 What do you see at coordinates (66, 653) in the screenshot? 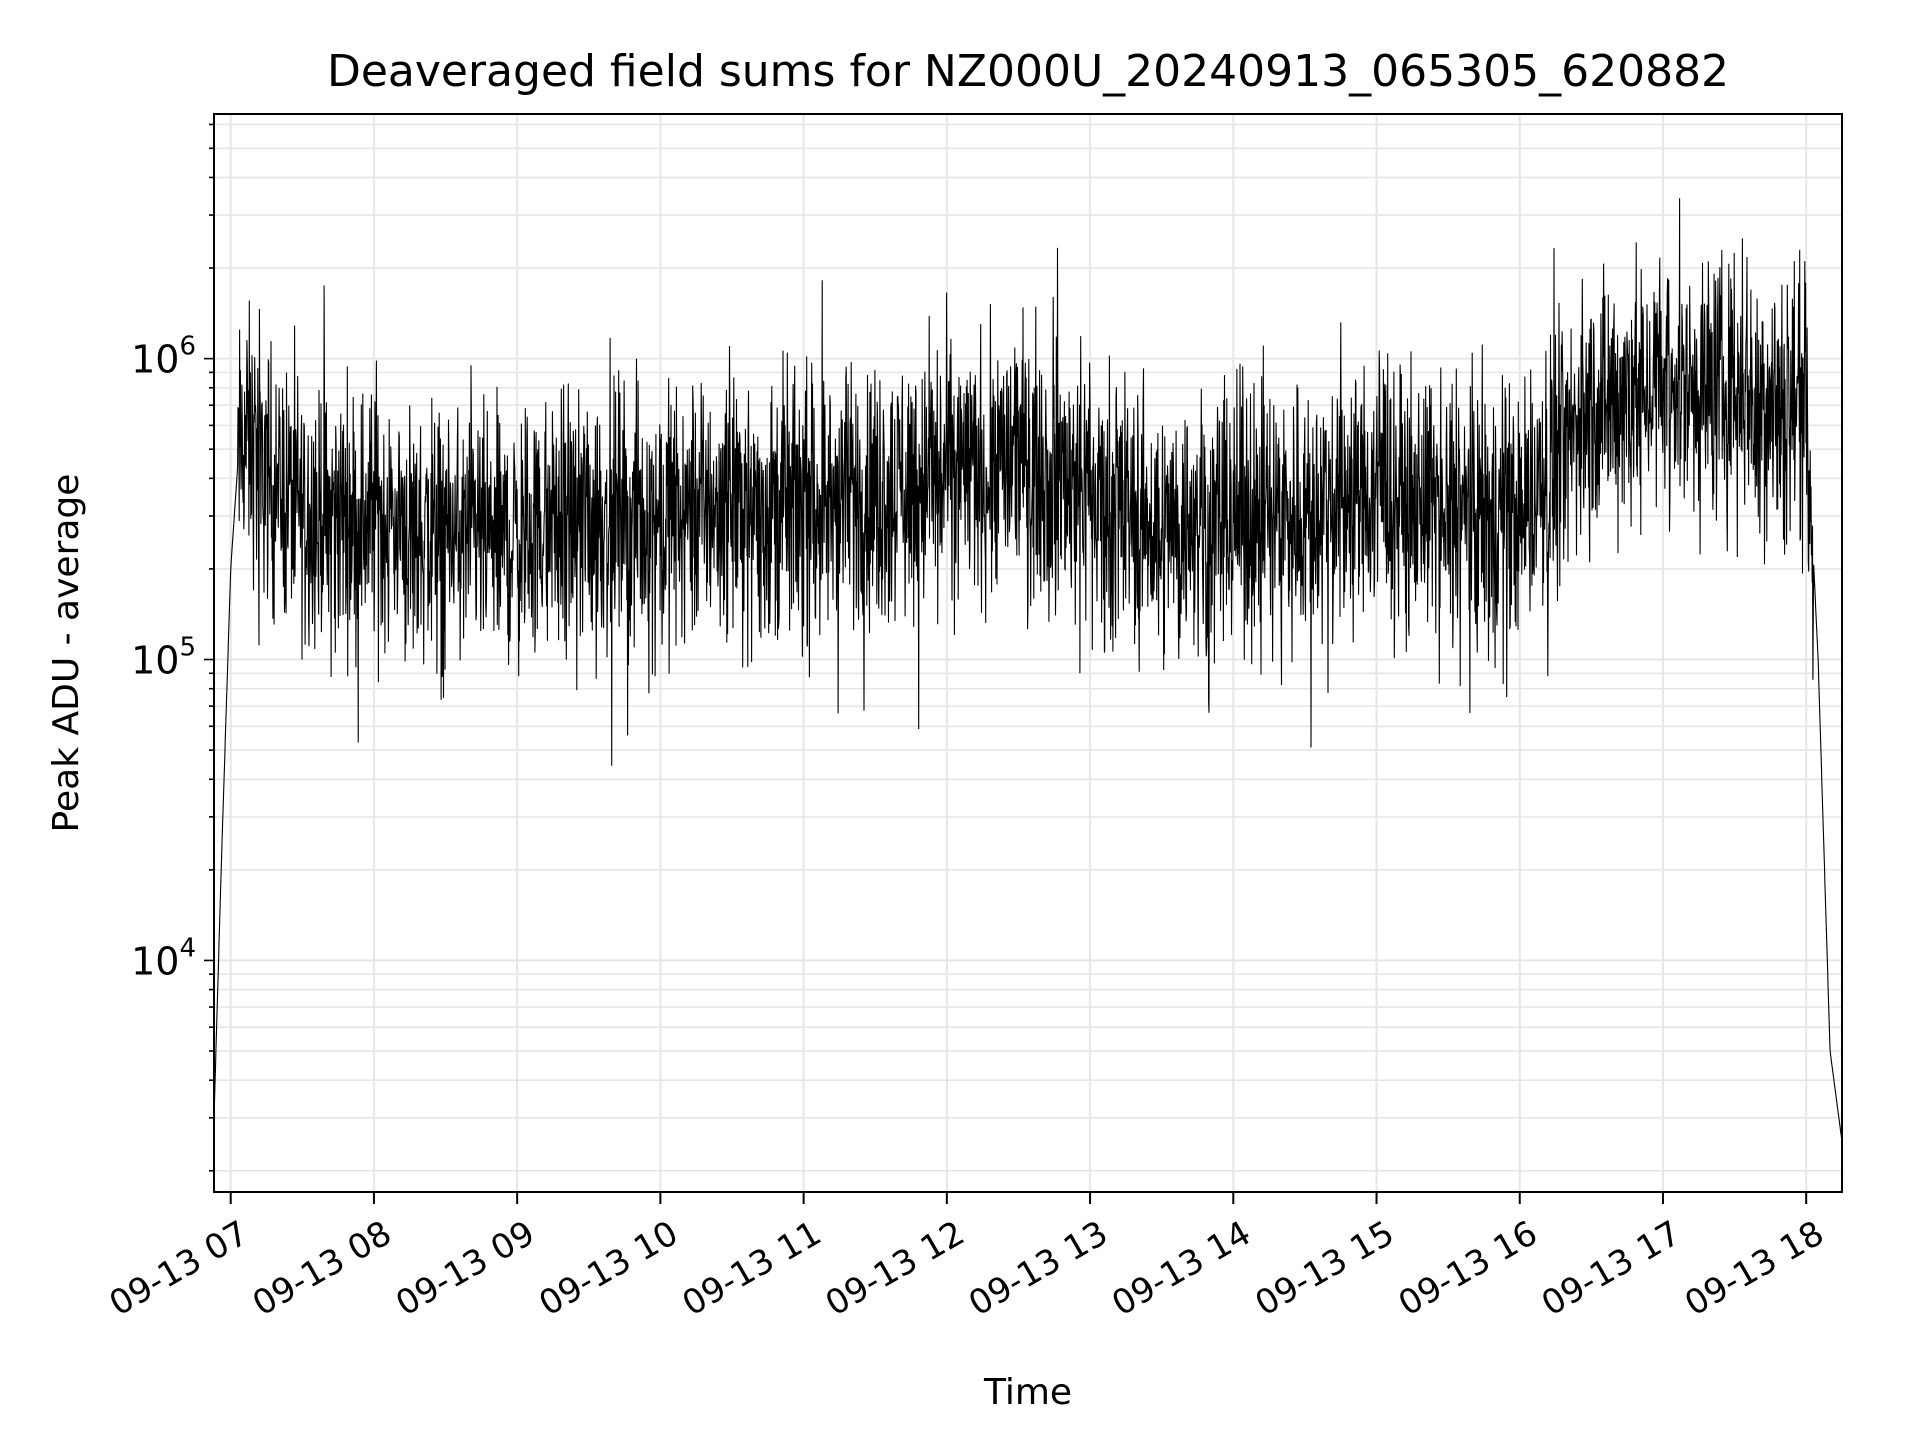
I see `y-axis-label: Peak ADU - average` at bounding box center [66, 653].